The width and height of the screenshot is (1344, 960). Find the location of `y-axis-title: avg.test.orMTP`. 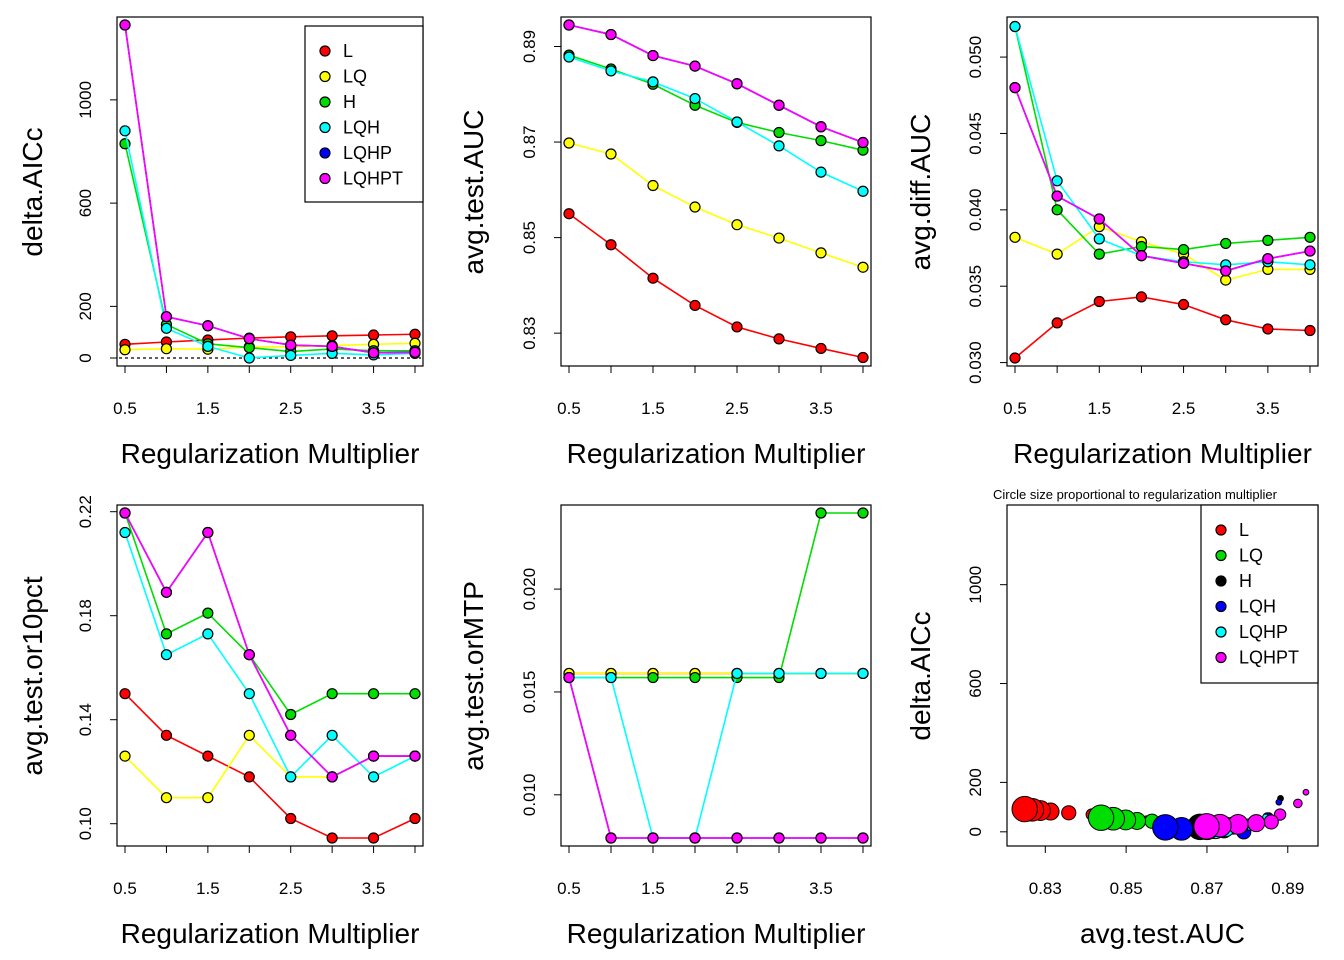

y-axis-title: avg.test.orMTP is located at coordinates (473, 676).